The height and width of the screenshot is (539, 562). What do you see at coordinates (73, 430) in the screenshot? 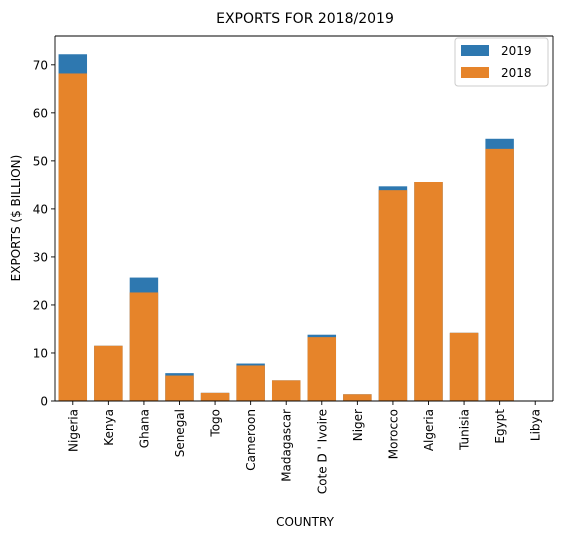
I see `x-tick-label: Nigeria` at bounding box center [73, 430].